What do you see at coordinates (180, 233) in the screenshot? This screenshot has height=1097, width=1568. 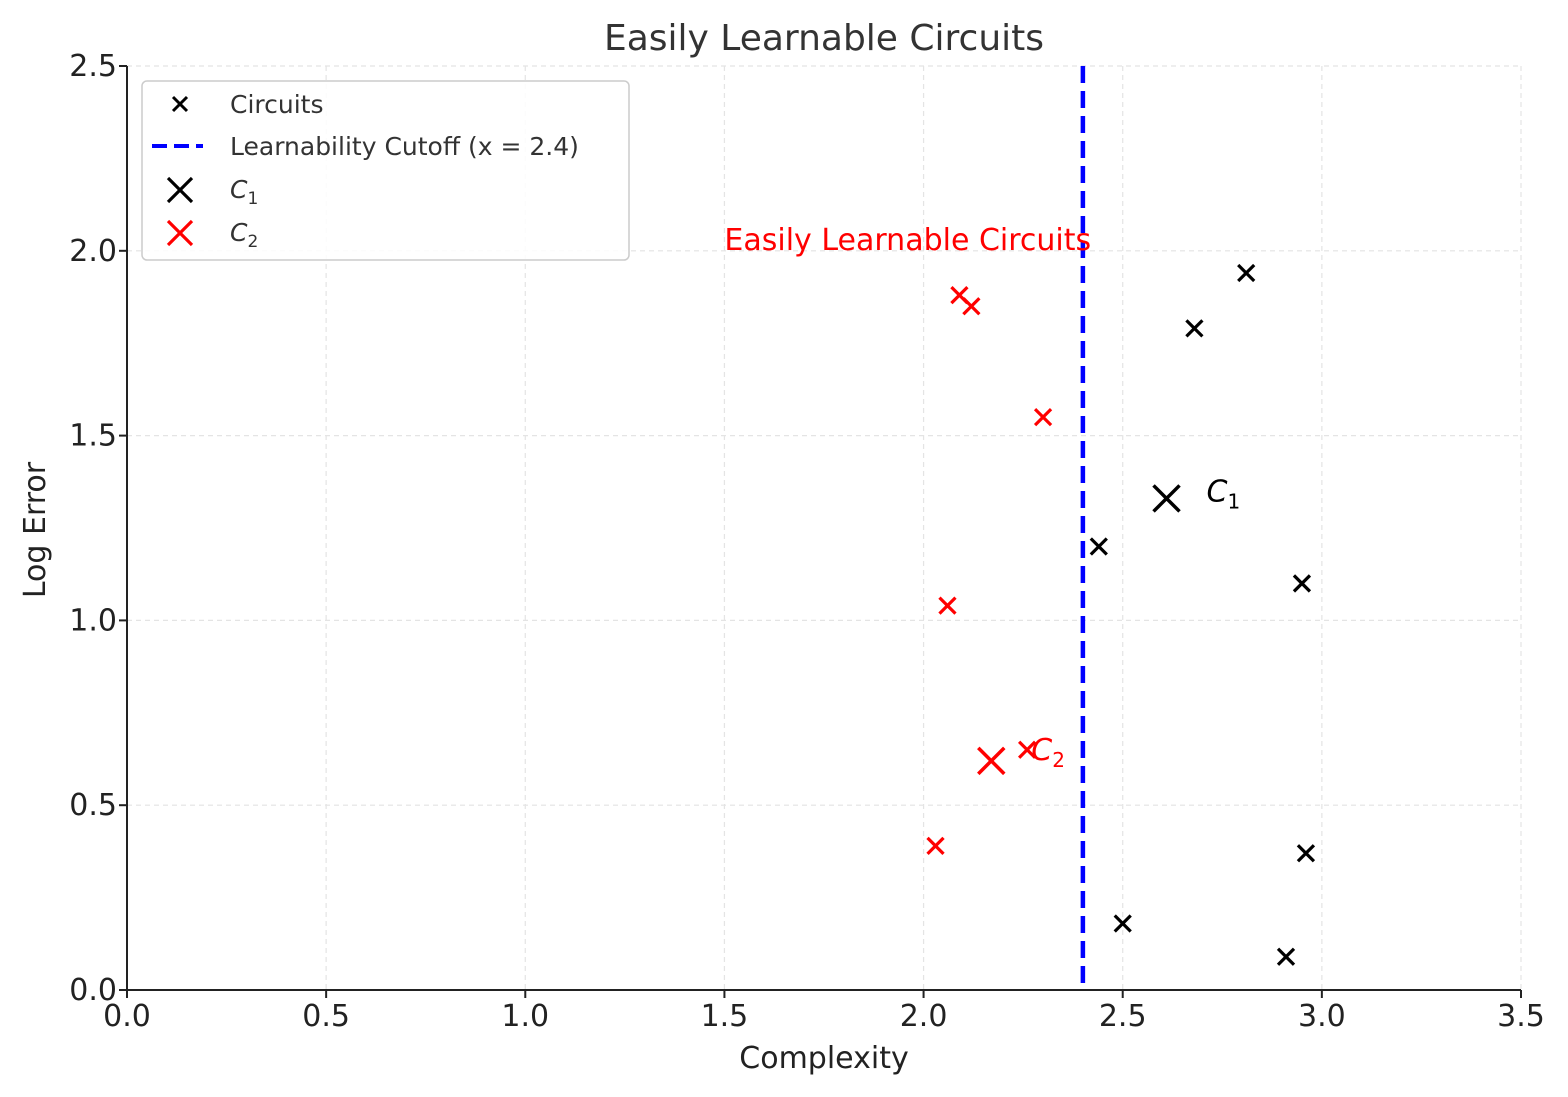 I see `legend-marker-c2` at bounding box center [180, 233].